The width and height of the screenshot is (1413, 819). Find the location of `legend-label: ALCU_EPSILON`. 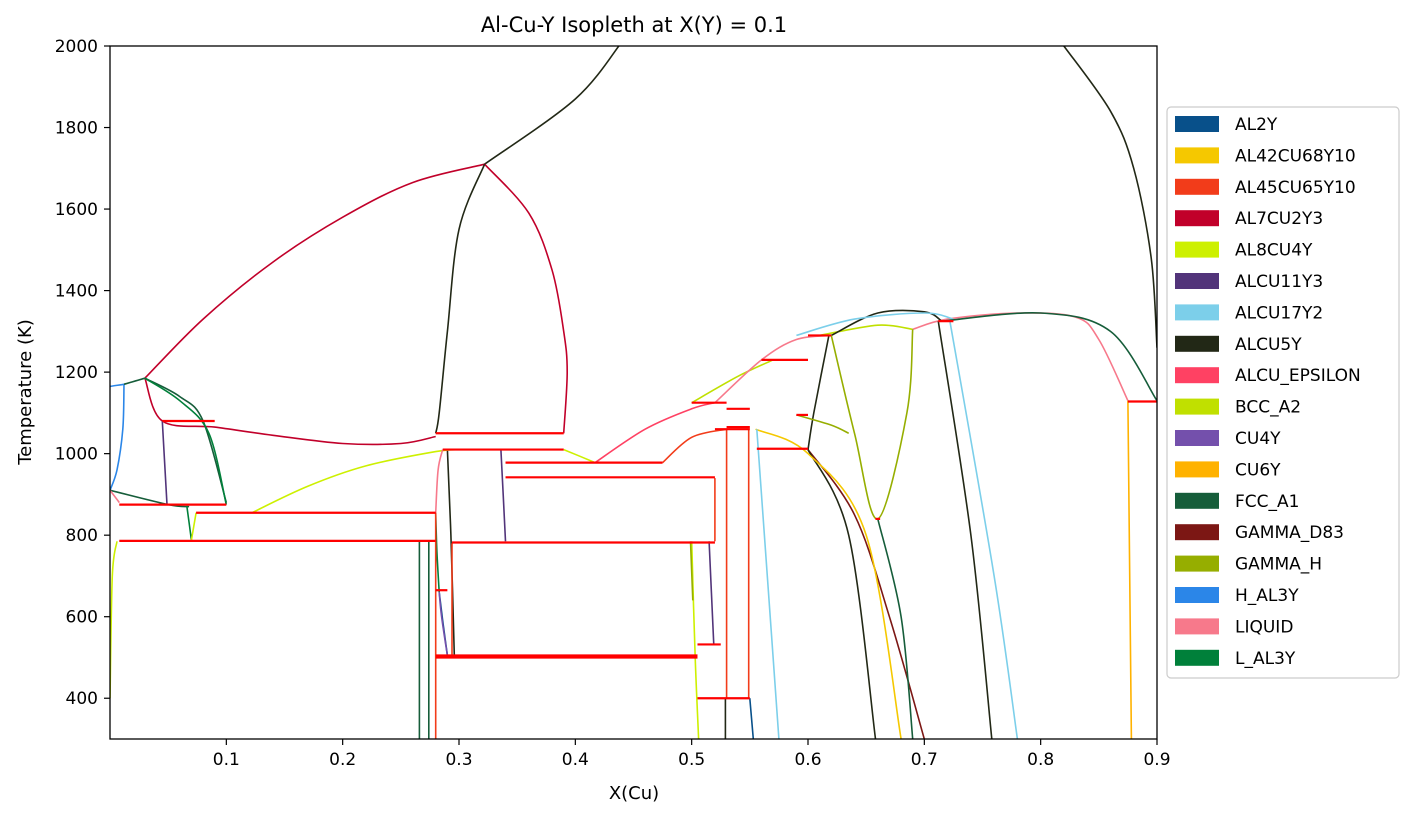

legend-label: ALCU_EPSILON is located at coordinates (1298, 376).